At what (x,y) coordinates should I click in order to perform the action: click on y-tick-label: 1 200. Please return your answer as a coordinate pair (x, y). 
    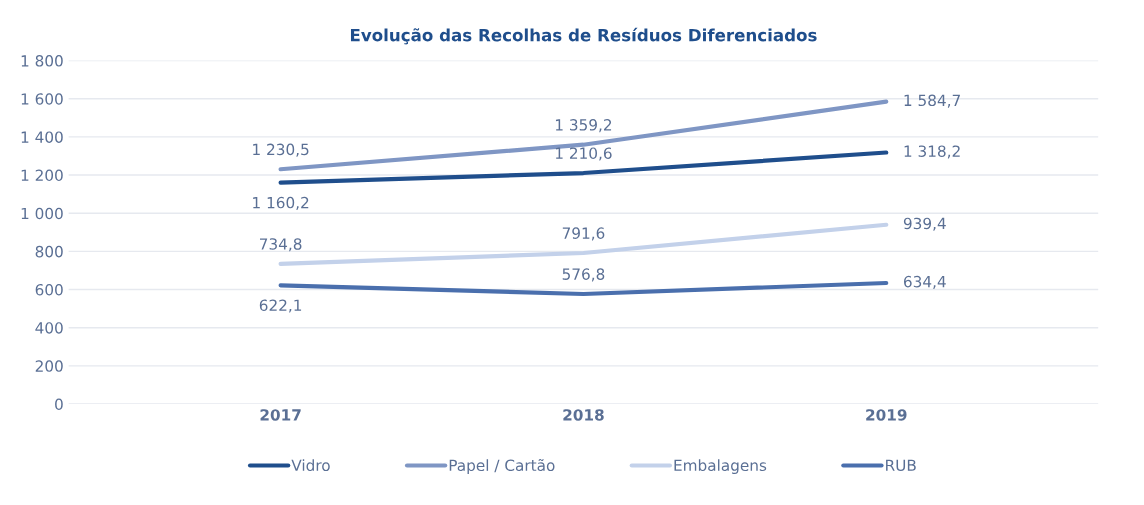
    Looking at the image, I should click on (42, 175).